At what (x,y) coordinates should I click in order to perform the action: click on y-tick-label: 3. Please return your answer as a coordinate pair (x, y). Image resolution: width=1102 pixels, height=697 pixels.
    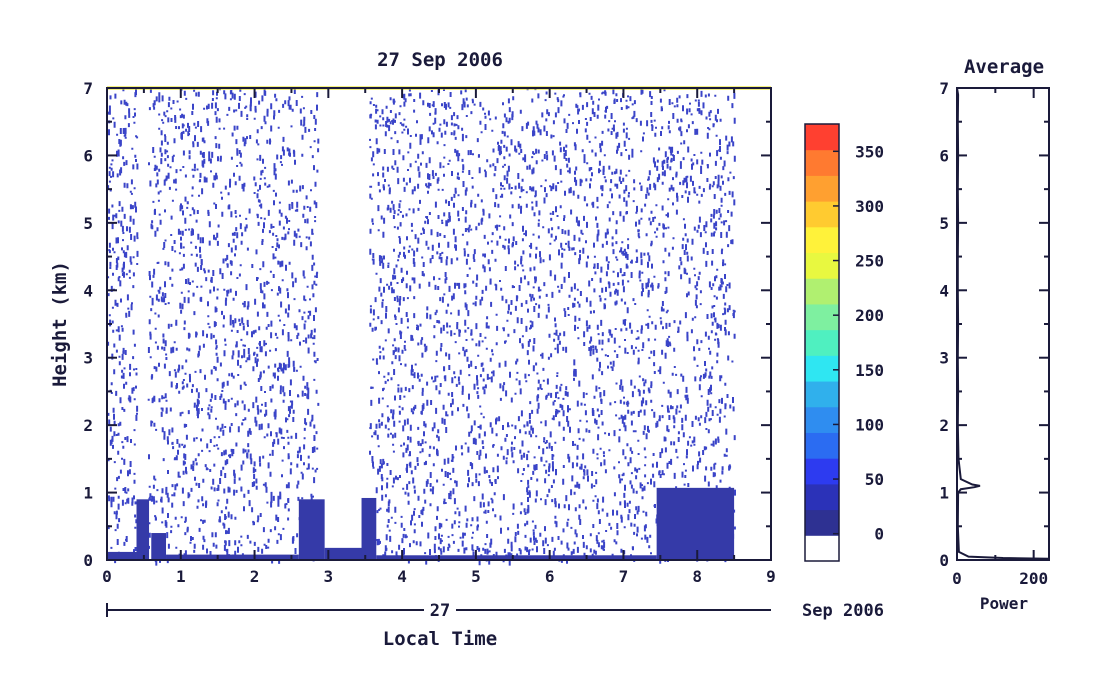
    Looking at the image, I should click on (88, 358).